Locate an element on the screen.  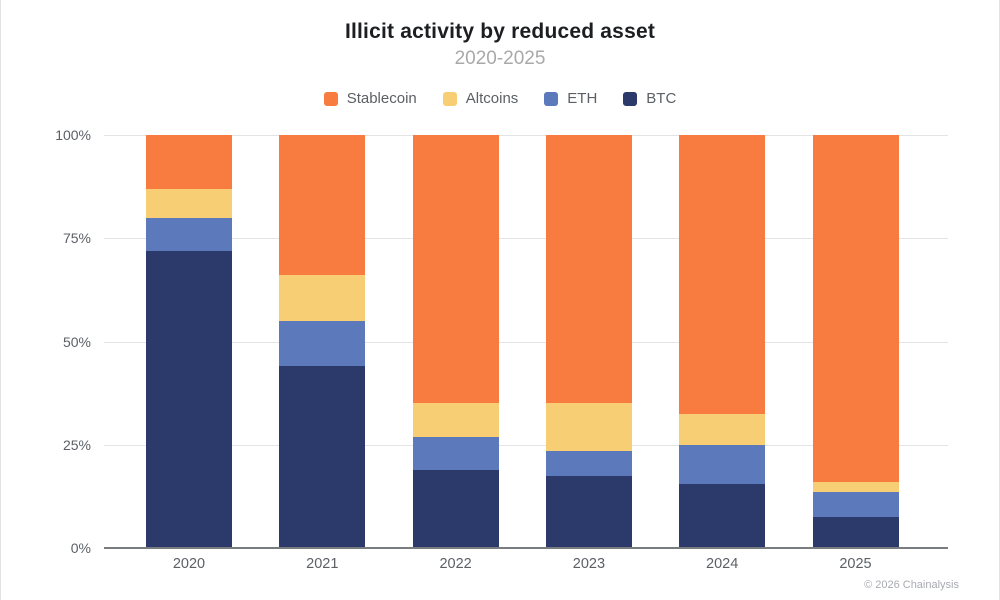
stacked-bar-2023 is located at coordinates (588, 341).